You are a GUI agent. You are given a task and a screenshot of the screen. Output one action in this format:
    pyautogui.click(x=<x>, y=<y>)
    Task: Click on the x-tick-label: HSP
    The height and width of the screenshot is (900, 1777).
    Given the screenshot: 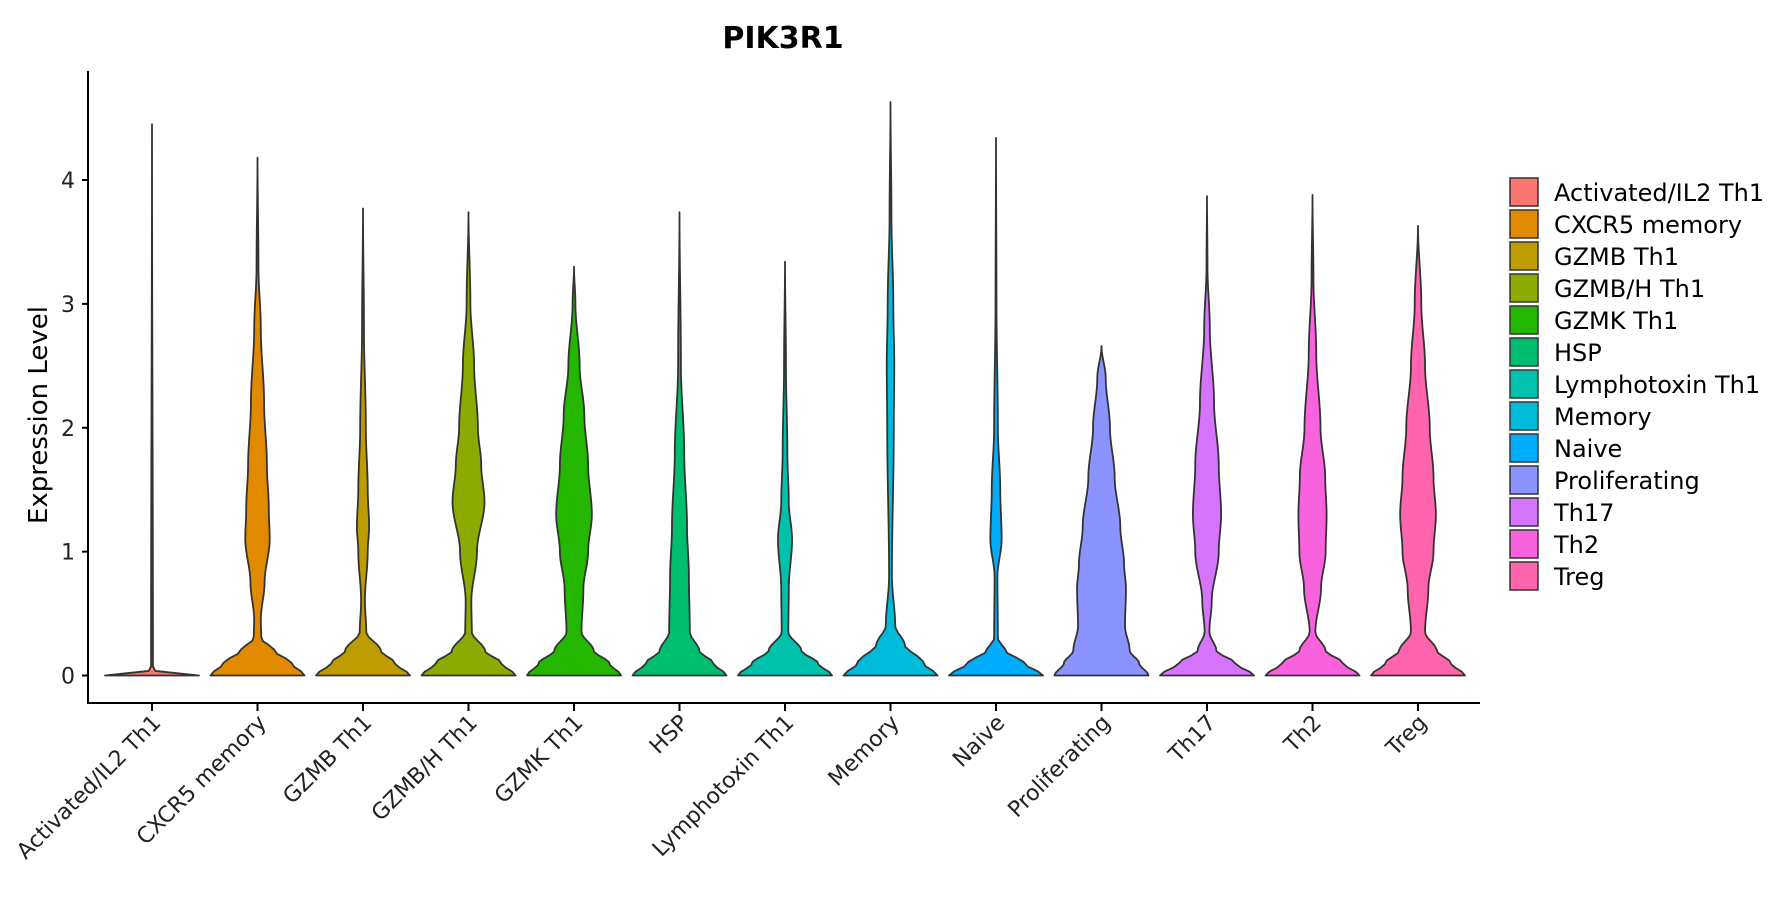 What is the action you would take?
    pyautogui.click(x=669, y=735)
    